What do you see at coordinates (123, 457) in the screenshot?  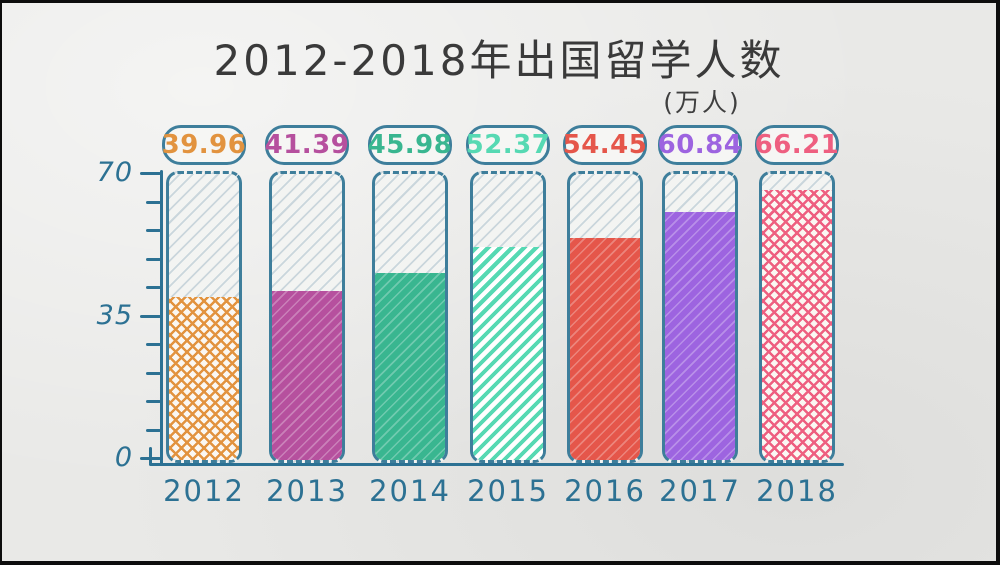 I see `y-axis-label: 0` at bounding box center [123, 457].